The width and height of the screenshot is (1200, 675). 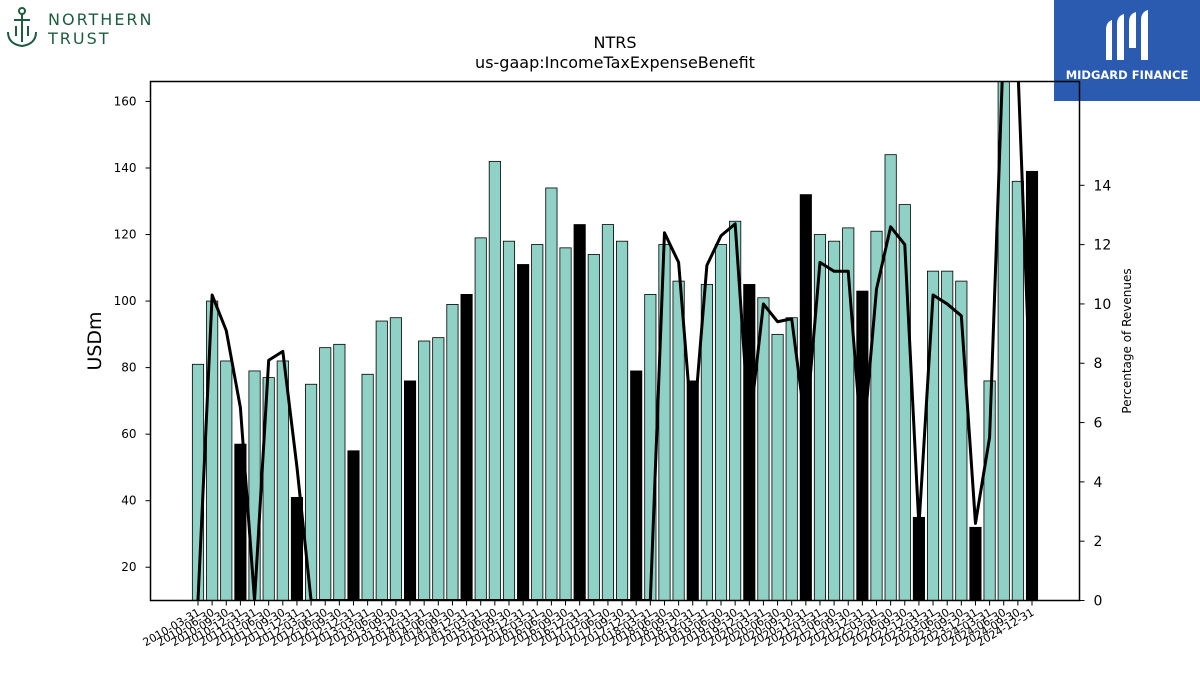 I want to click on y2-axis-label: Percentage of Revenues, so click(x=1127, y=340).